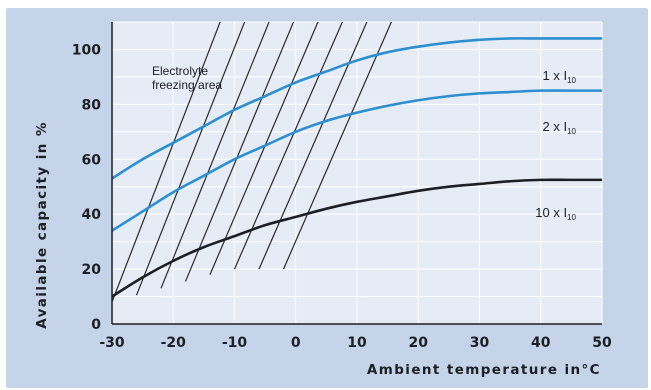 The height and width of the screenshot is (390, 651). Describe the element at coordinates (180, 71) in the screenshot. I see `freezing-area-label-line1: Electrolyte` at that location.